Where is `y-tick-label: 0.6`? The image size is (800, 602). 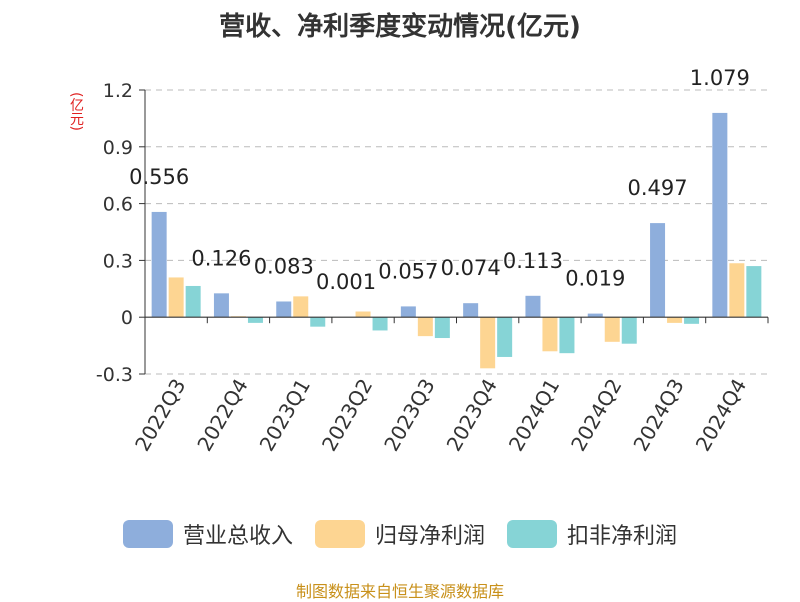 y-tick-label: 0.6 is located at coordinates (118, 205).